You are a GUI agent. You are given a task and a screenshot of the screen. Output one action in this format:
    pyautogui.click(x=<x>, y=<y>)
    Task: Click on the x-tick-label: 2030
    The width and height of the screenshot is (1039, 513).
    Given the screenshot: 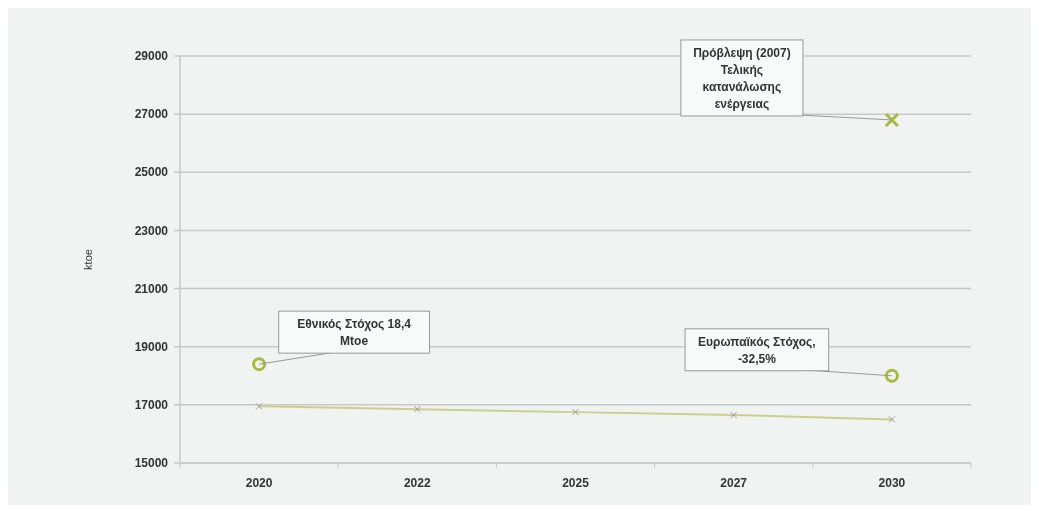 What is the action you would take?
    pyautogui.click(x=892, y=483)
    